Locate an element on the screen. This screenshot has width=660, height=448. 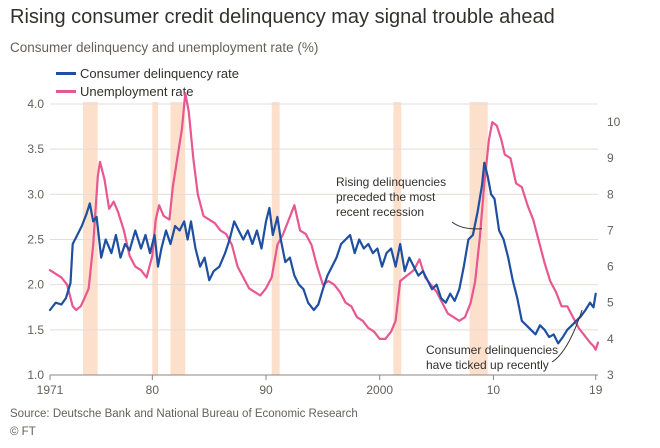
x-tick-label: 1971 is located at coordinates (50, 390).